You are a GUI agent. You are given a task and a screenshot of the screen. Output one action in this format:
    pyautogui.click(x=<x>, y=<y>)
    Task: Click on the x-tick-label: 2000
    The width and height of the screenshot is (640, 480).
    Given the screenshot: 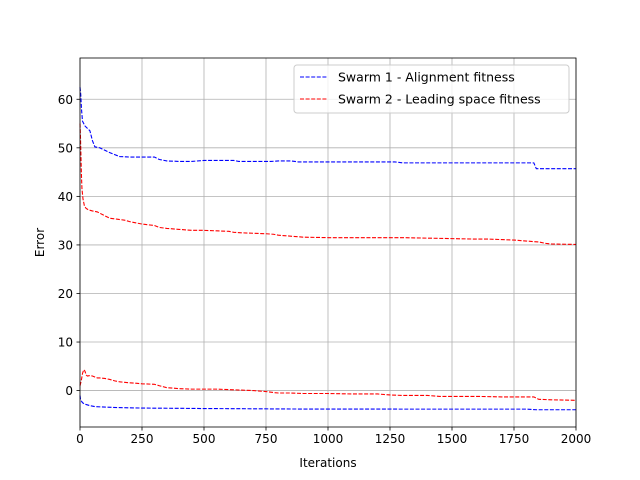 What is the action you would take?
    pyautogui.click(x=576, y=439)
    